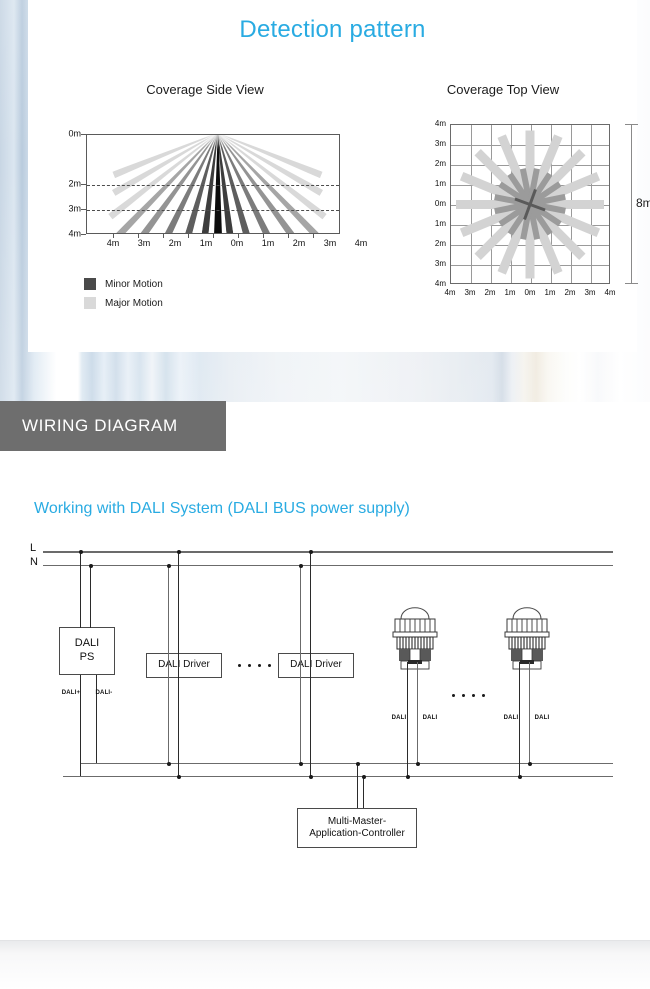  What do you see at coordinates (90, 284) in the screenshot?
I see `legend-swatch-minor` at bounding box center [90, 284].